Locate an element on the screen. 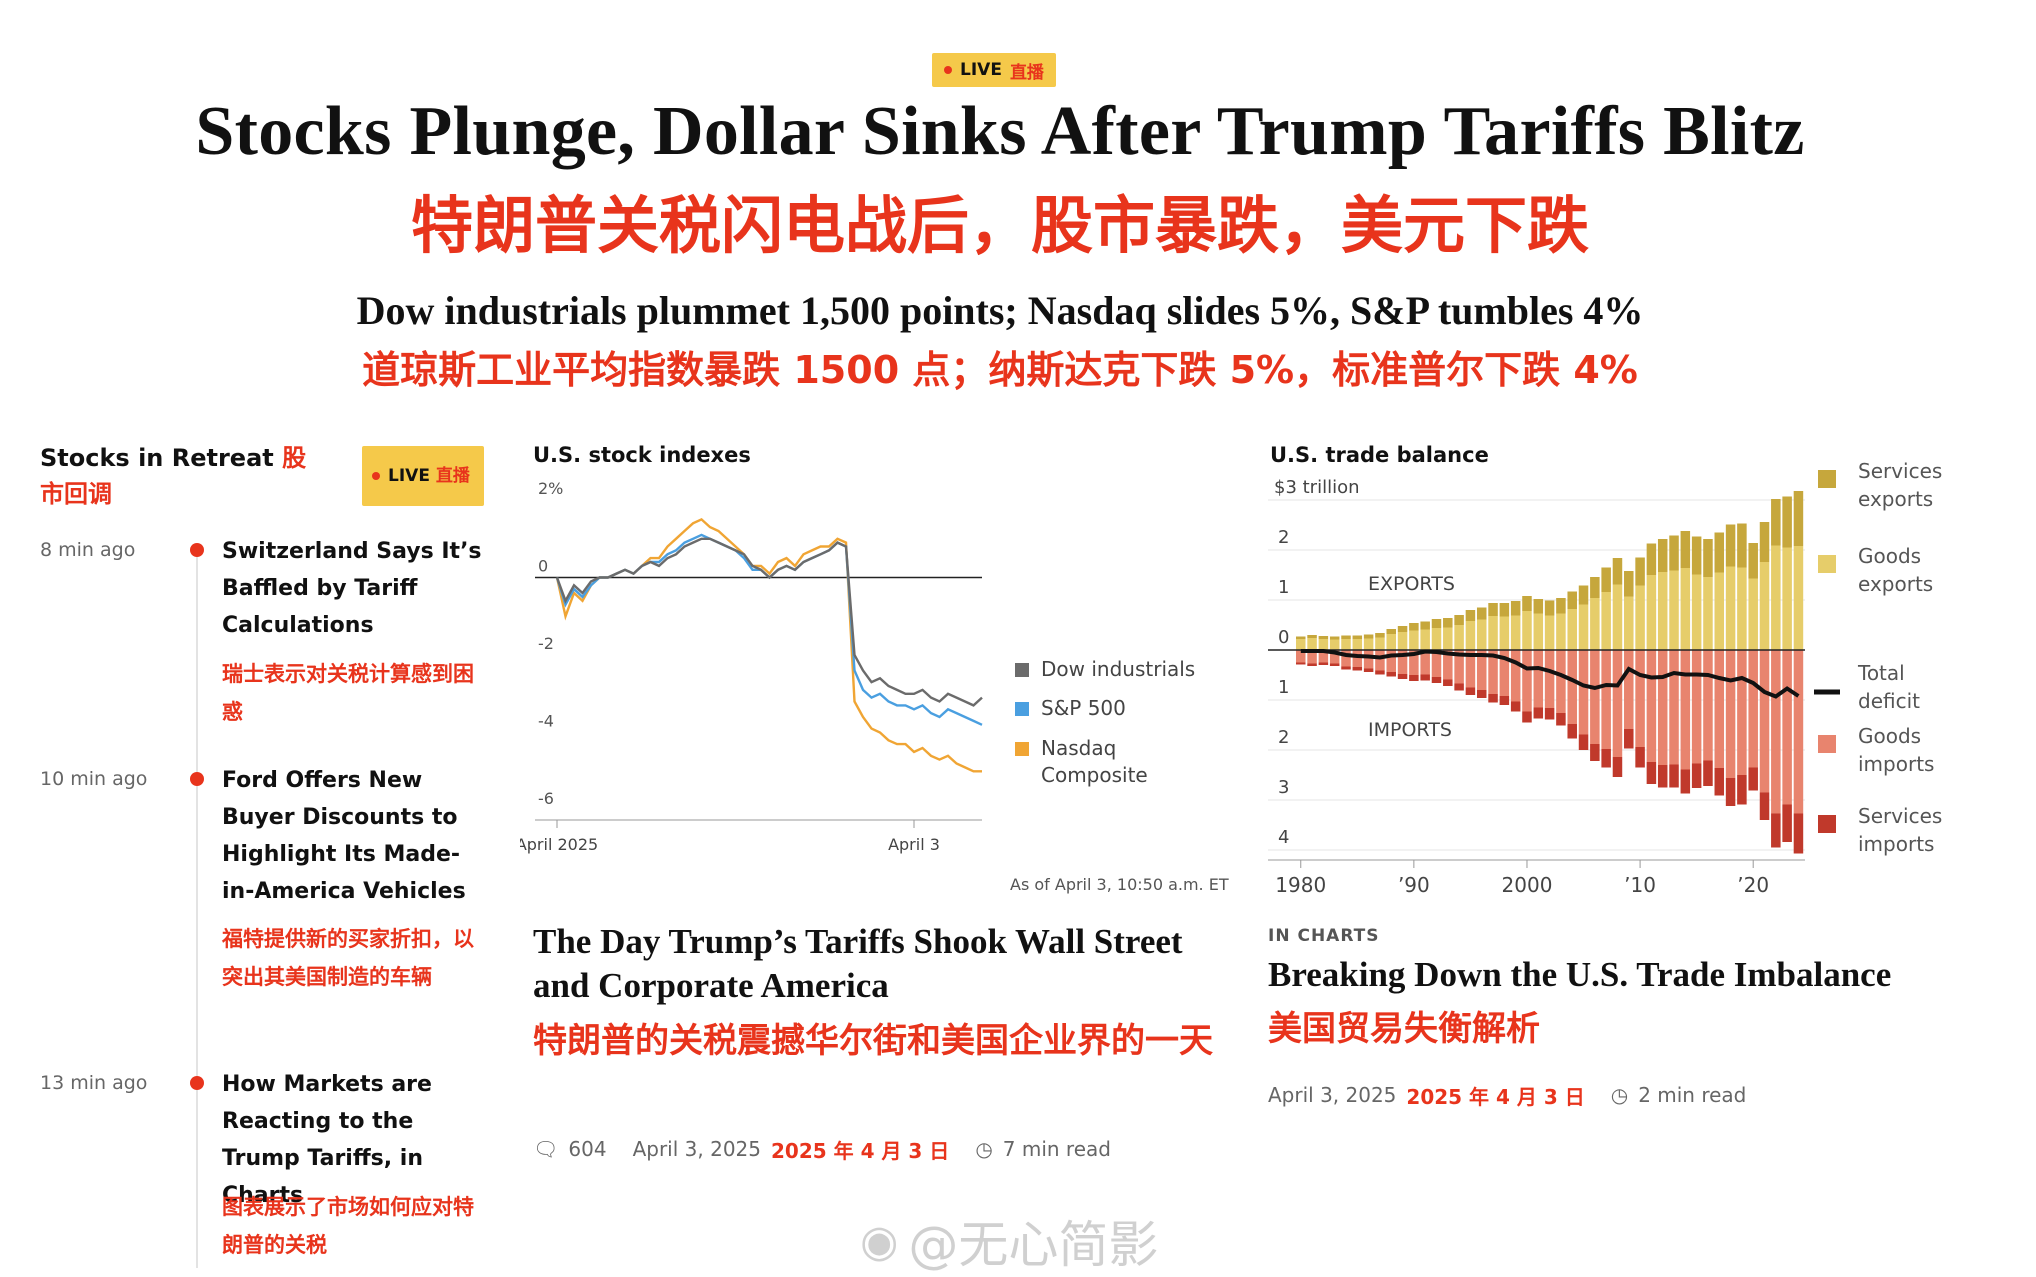 The width and height of the screenshot is (2036, 1277). header-live-badge: LIVE 直播 is located at coordinates (994, 70).